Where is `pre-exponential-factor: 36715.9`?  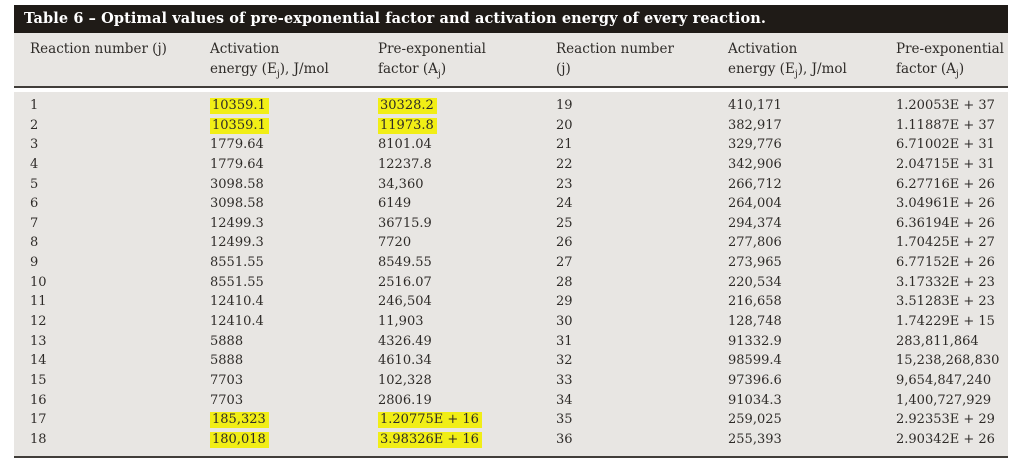 pre-exponential-factor: 36715.9 is located at coordinates (405, 223).